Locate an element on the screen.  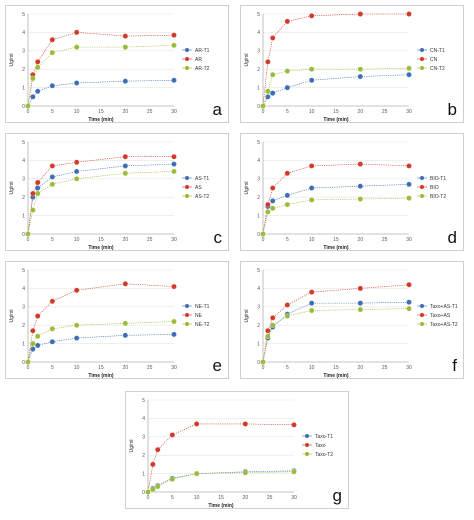
legend-label: AR is located at coordinates (198, 60).